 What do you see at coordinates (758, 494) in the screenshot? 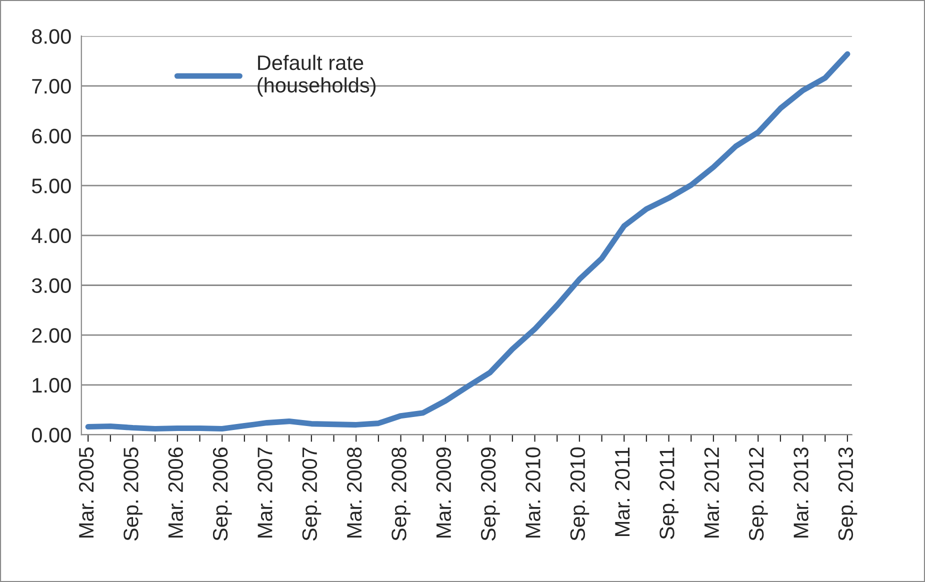
I see `x-tick-label: Sep. 2012` at bounding box center [758, 494].